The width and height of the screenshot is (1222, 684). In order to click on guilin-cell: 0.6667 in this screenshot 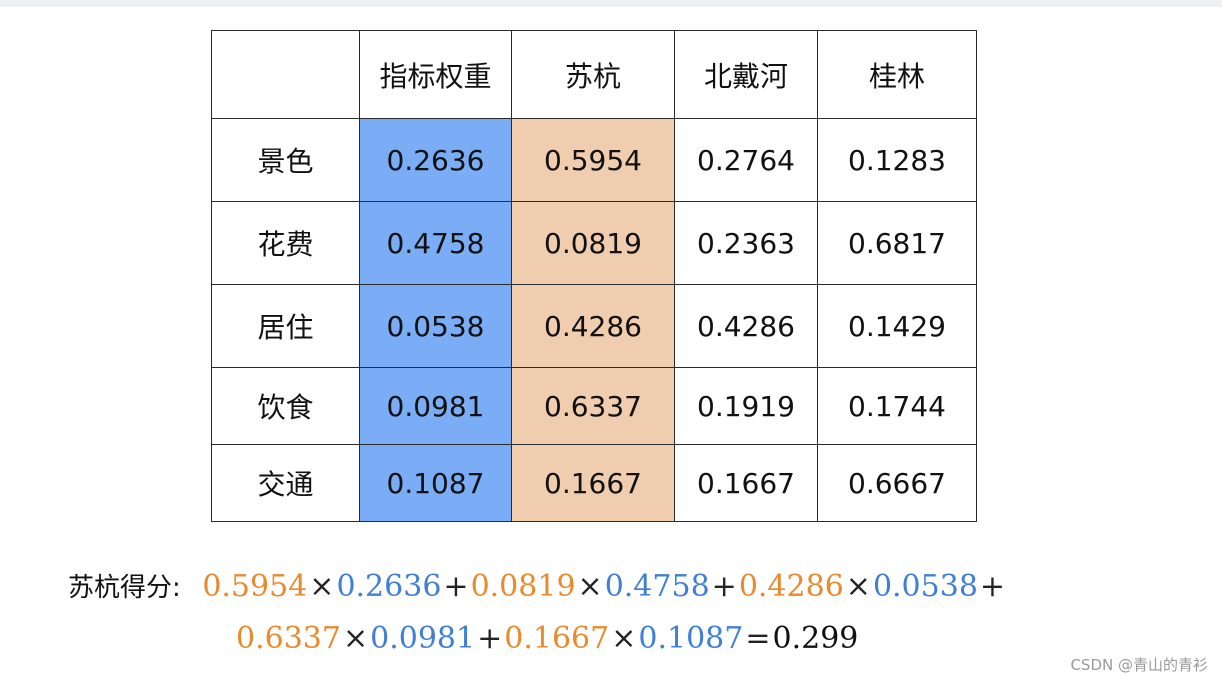, I will do `click(897, 483)`.